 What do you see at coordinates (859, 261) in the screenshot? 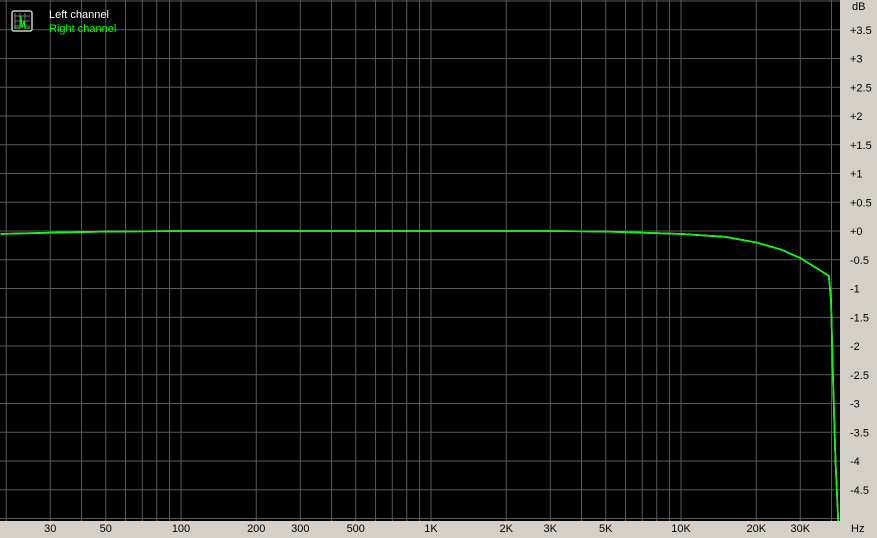
I see `y-tick-label: -0.5` at bounding box center [859, 261].